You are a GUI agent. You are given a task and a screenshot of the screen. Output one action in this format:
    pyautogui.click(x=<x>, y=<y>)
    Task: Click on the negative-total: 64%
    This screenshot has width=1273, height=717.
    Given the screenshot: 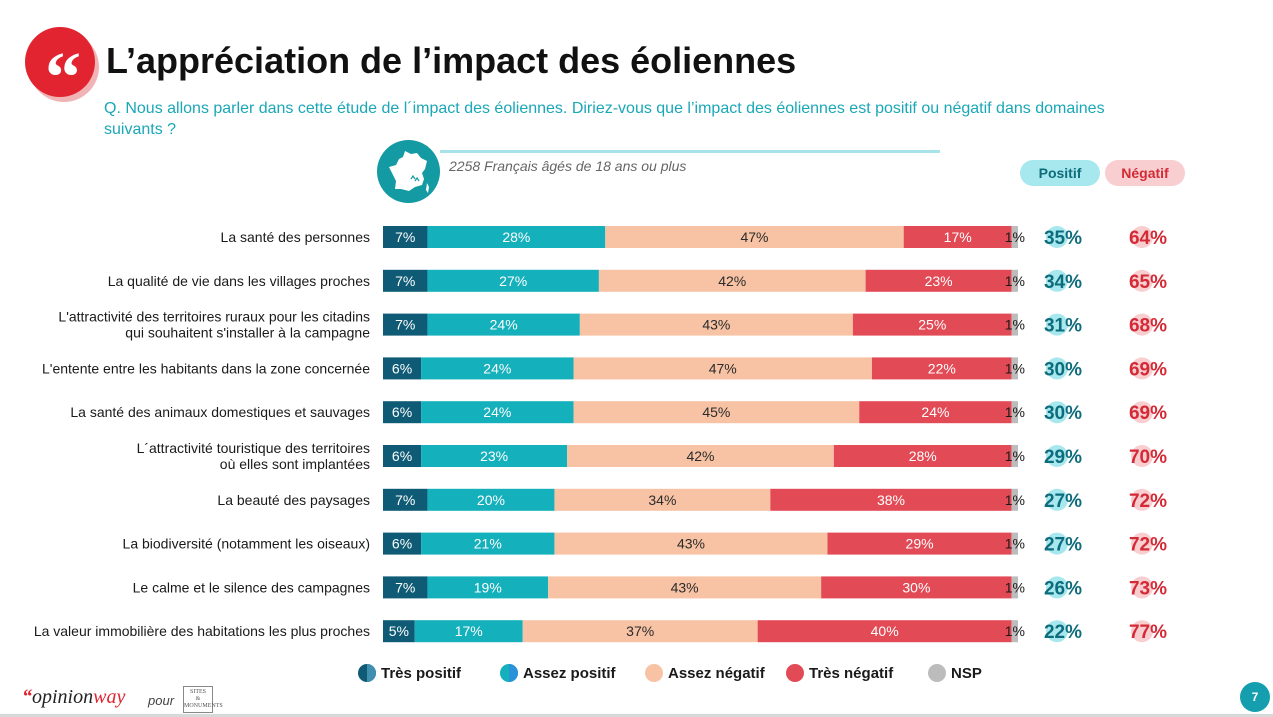 What is the action you would take?
    pyautogui.click(x=1148, y=238)
    